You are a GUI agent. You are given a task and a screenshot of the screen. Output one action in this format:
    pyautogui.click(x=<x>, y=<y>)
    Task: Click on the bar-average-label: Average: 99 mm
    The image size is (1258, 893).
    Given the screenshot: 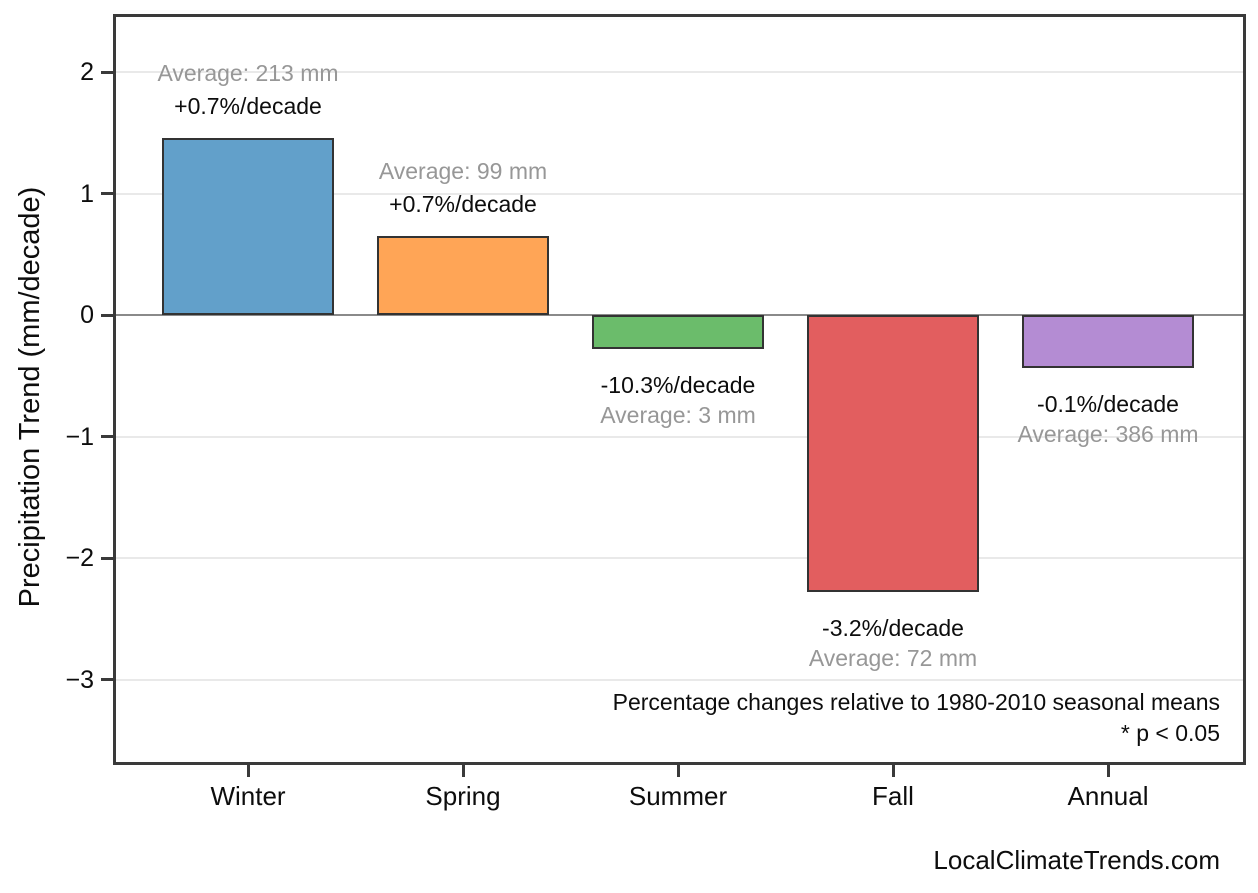 What is the action you would take?
    pyautogui.click(x=463, y=171)
    